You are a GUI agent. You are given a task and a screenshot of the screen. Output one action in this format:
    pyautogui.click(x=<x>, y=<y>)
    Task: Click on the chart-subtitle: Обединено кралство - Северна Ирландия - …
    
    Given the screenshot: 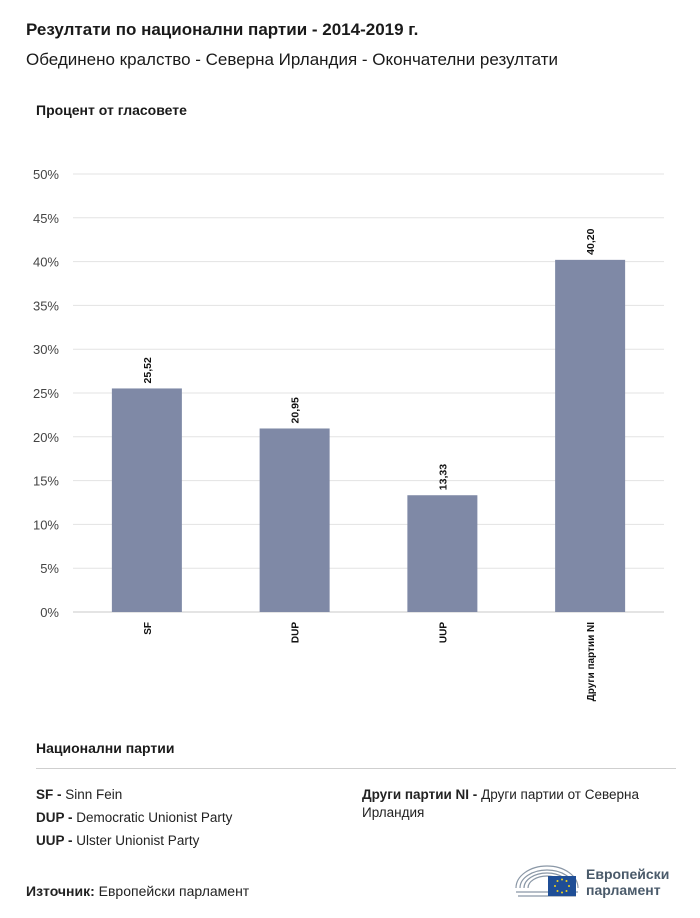 What is the action you would take?
    pyautogui.click(x=292, y=59)
    